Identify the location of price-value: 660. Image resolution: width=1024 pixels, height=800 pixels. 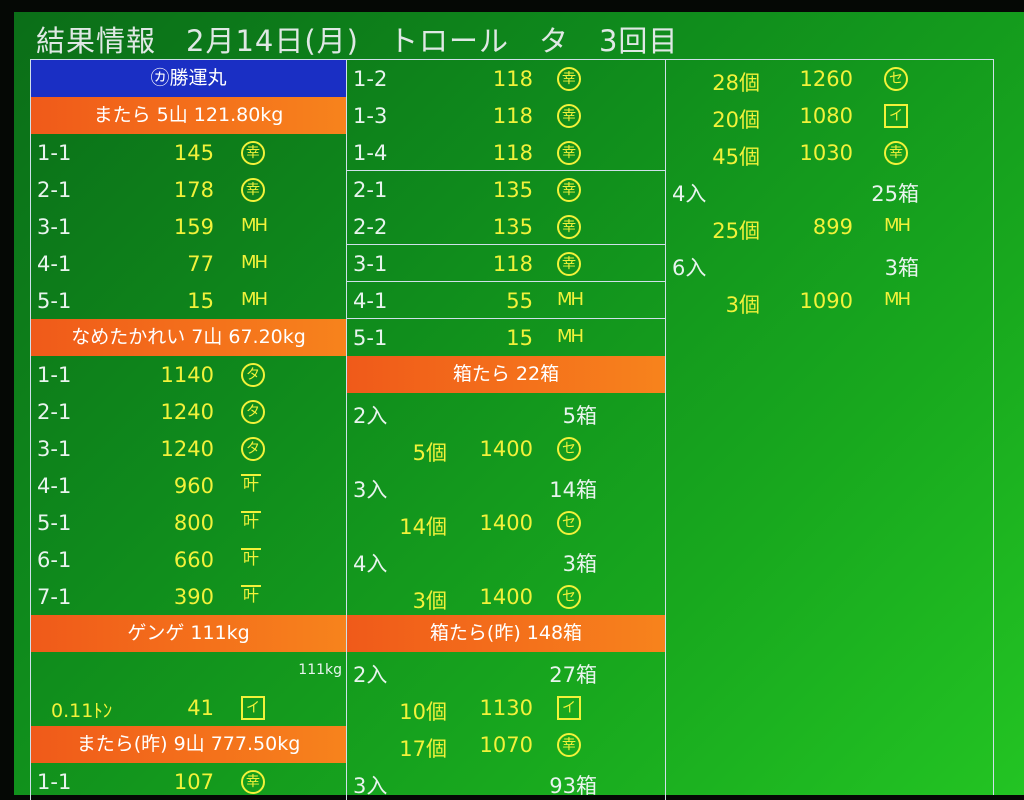
(193, 560).